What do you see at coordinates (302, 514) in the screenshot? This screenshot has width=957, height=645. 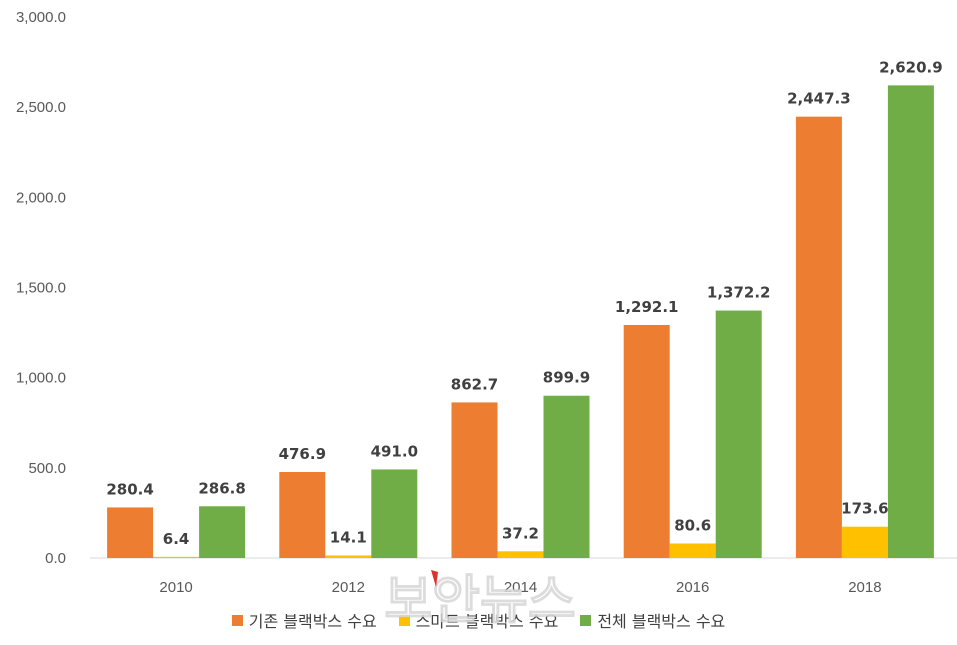 I see `bar-series-0-2012` at bounding box center [302, 514].